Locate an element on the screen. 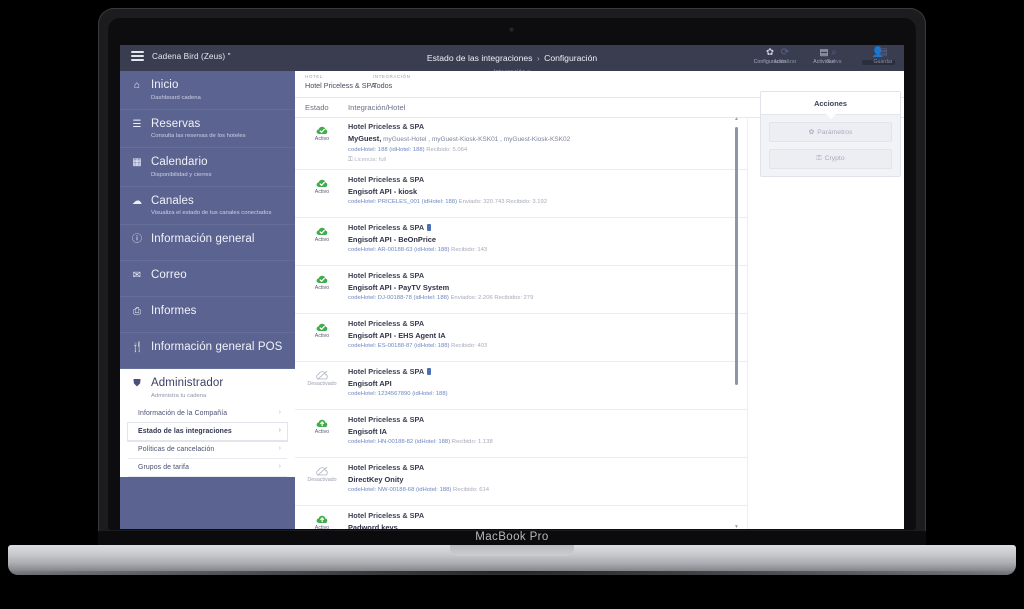  sidebar-subitem-estado-integraciones: Estado de las integraciones › is located at coordinates (207, 431).